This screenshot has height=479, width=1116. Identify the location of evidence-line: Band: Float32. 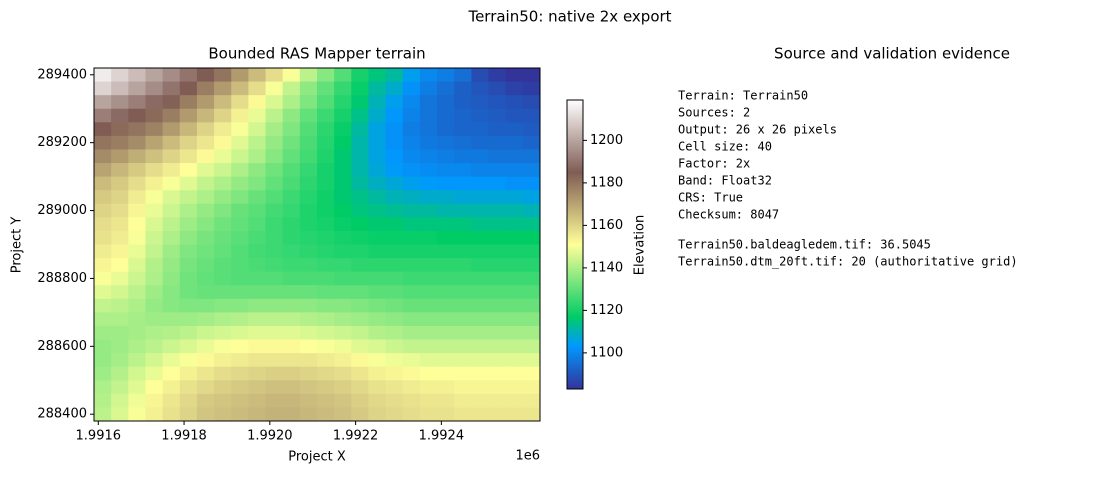
(725, 181).